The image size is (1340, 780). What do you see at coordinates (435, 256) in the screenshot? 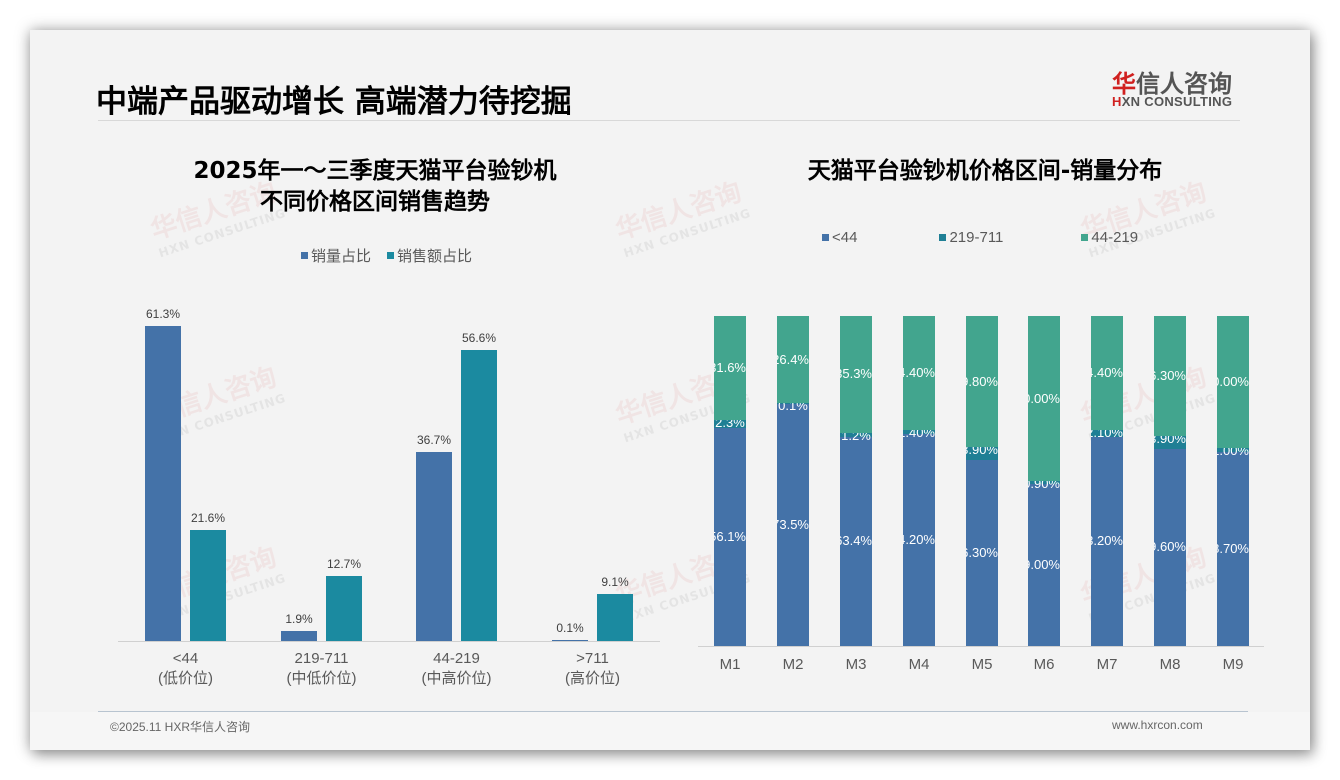
I see `legend-label: 销售额占比` at bounding box center [435, 256].